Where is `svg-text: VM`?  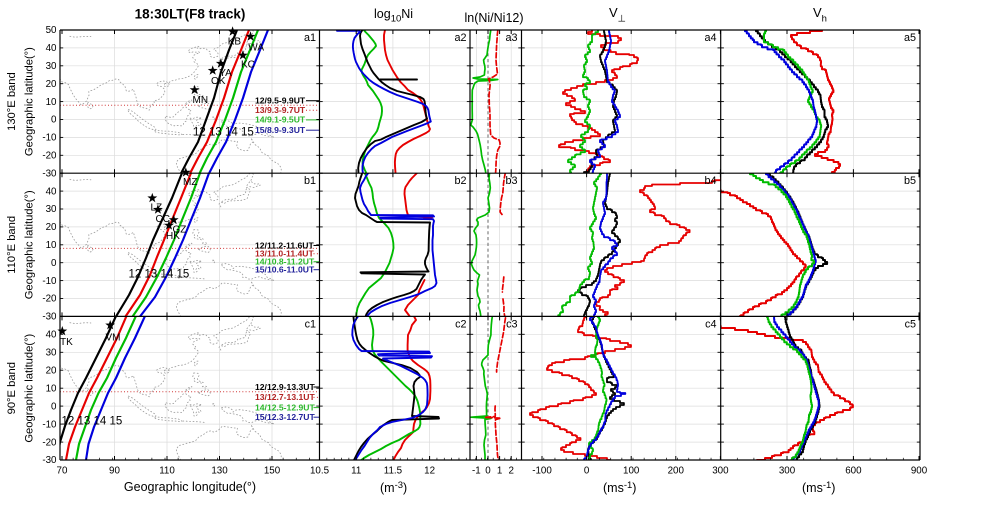 svg-text: VM is located at coordinates (113, 338).